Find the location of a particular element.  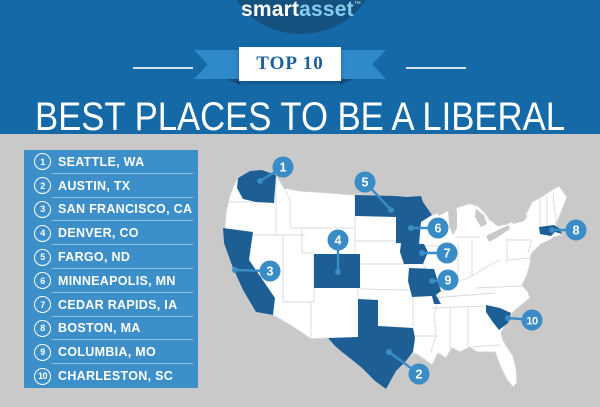

ribbon-rule-right is located at coordinates (436, 68).